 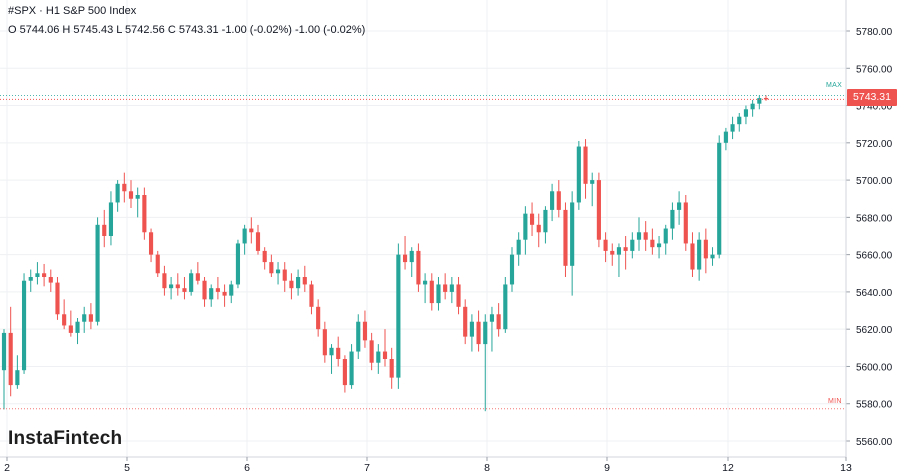 What do you see at coordinates (426, 465) in the screenshot?
I see `x-axis: 2 5 6 7 8 9 12 13` at bounding box center [426, 465].